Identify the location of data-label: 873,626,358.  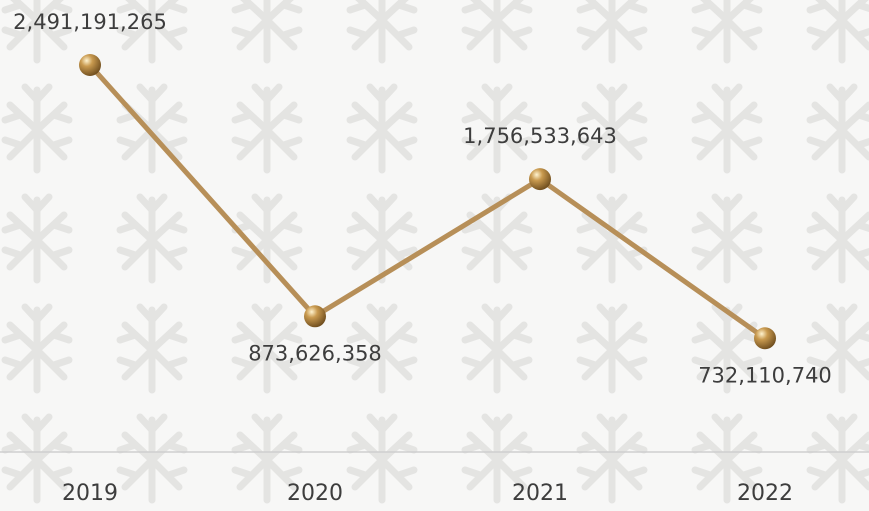
(315, 353).